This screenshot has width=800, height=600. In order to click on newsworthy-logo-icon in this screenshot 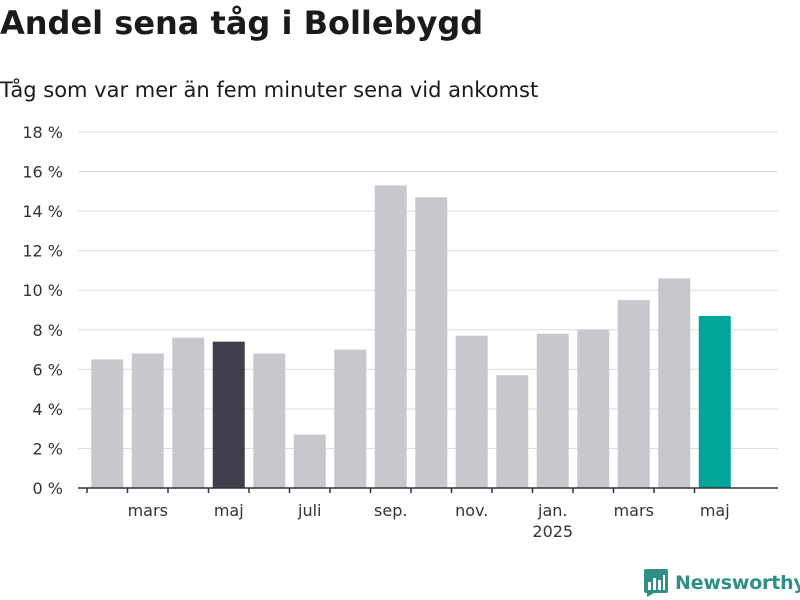, I will do `click(656, 583)`.